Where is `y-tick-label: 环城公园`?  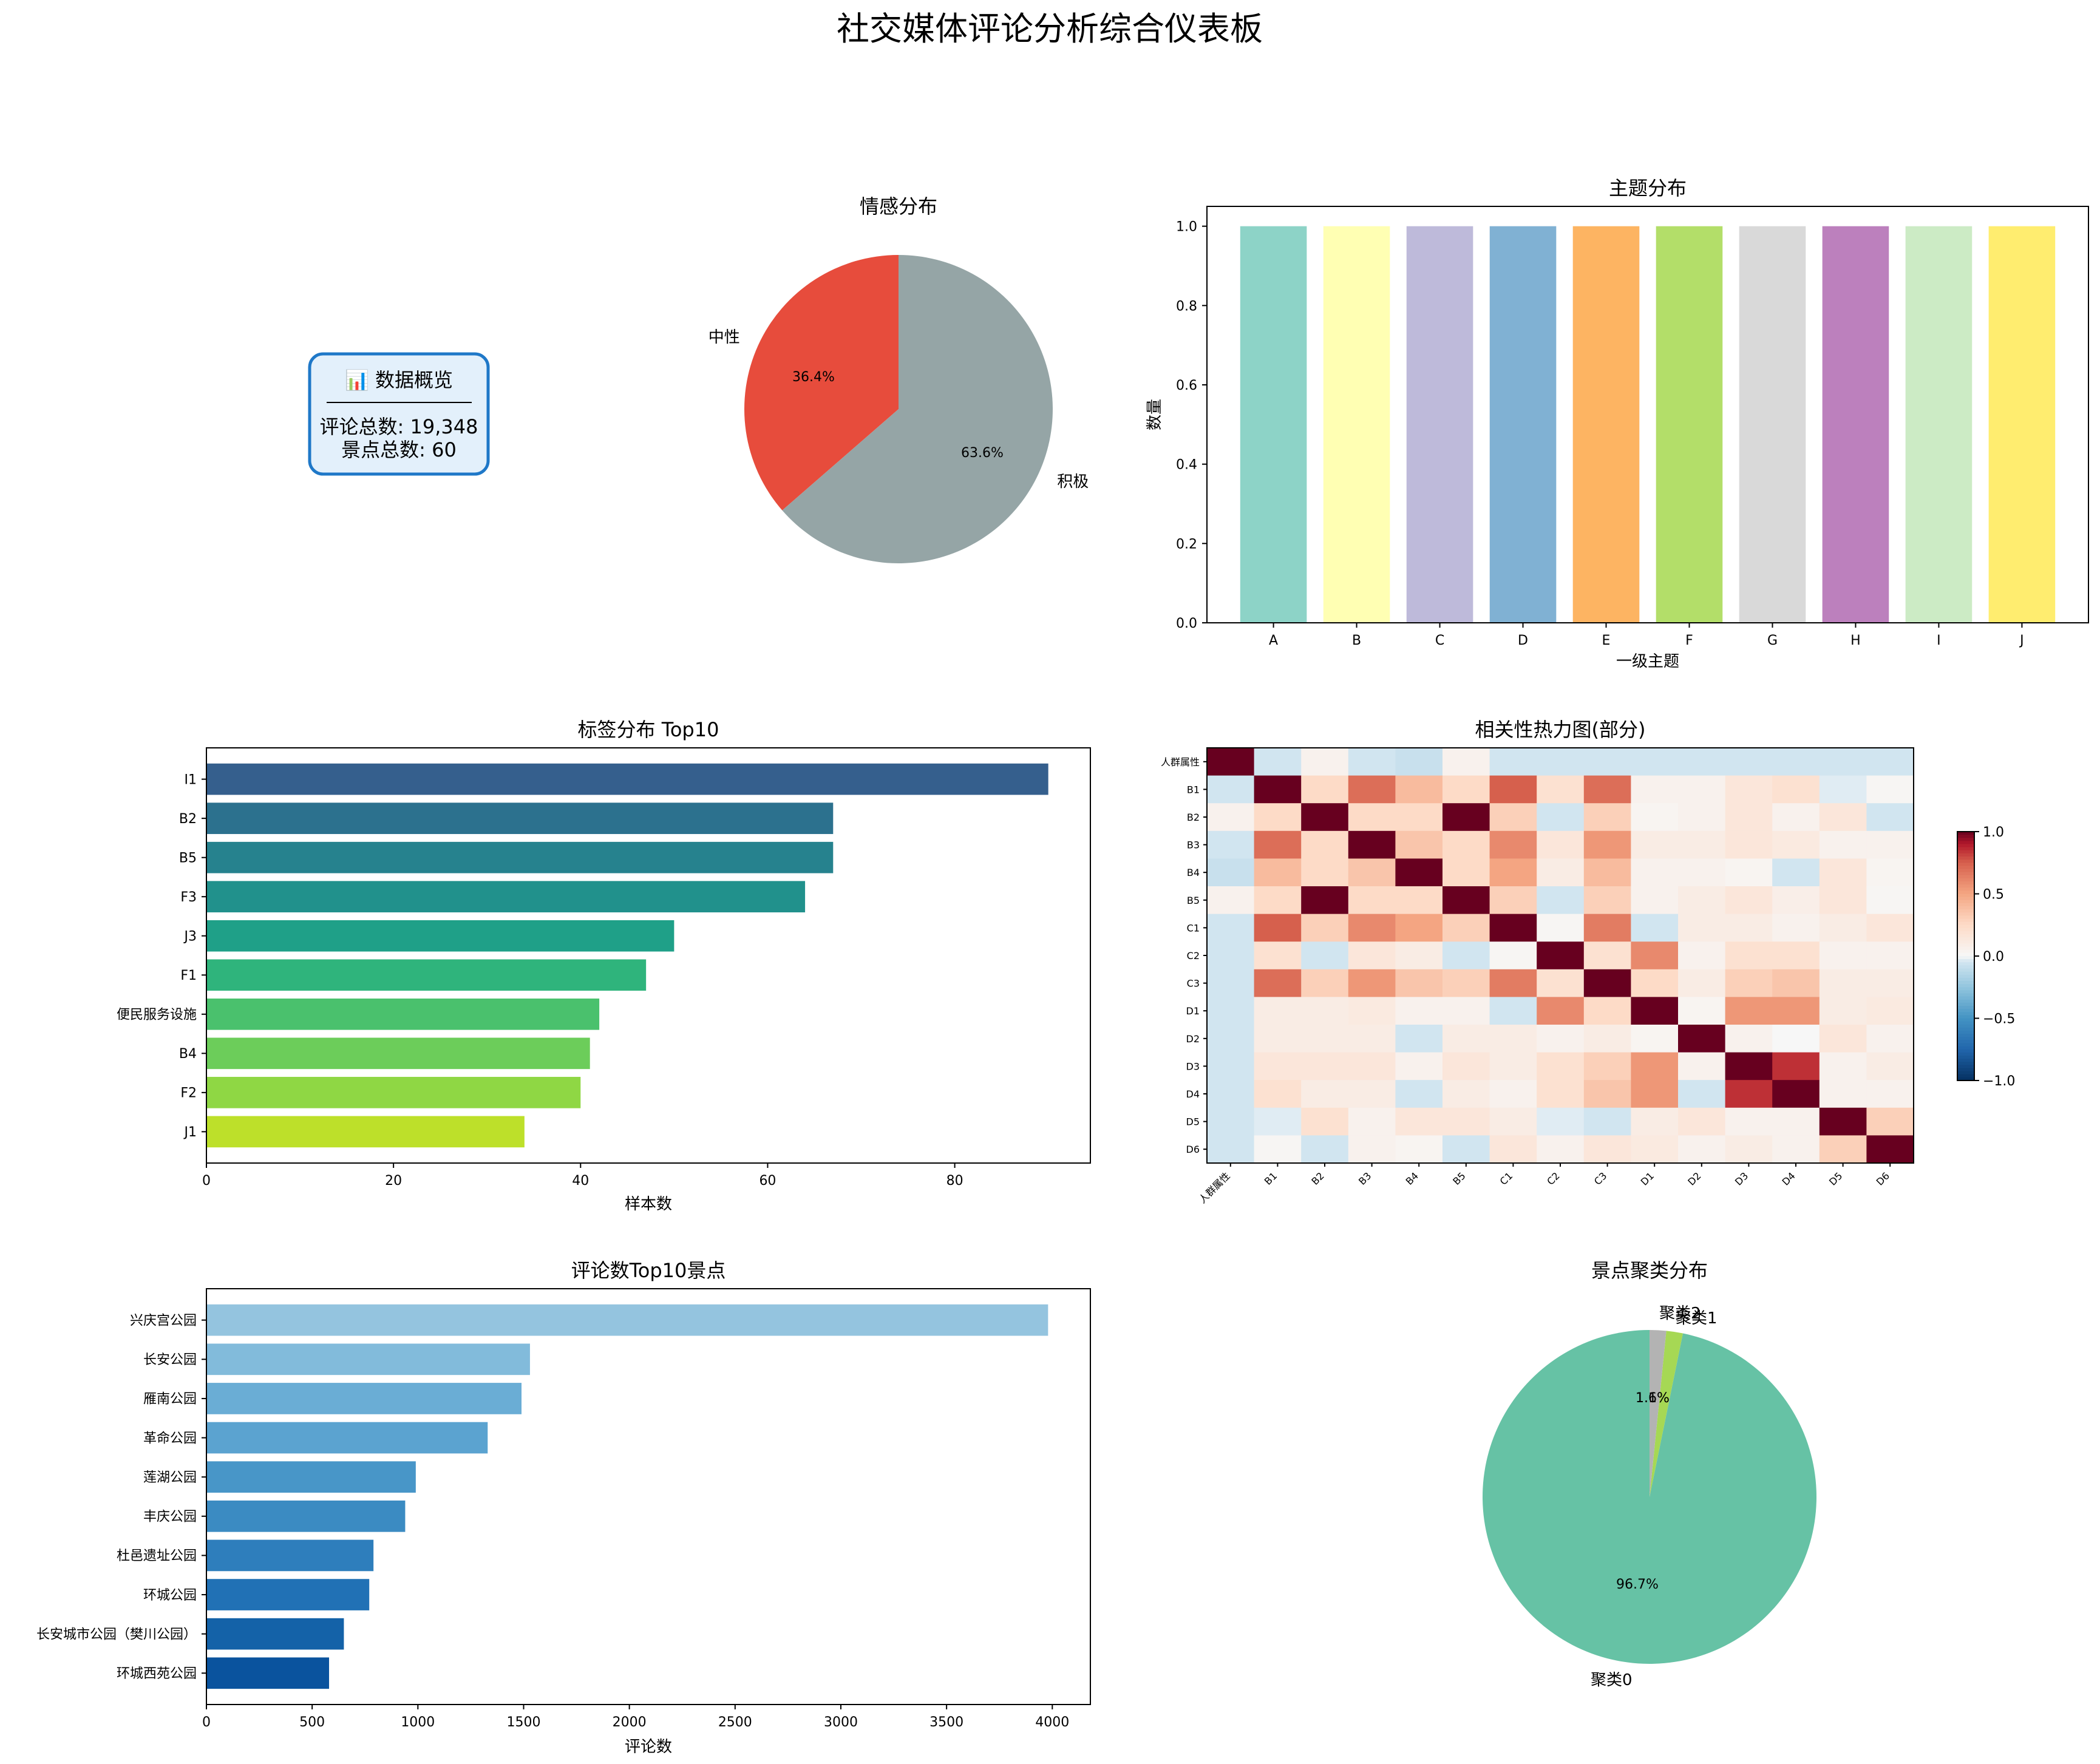
y-tick-label: 环城公园 is located at coordinates (170, 1595).